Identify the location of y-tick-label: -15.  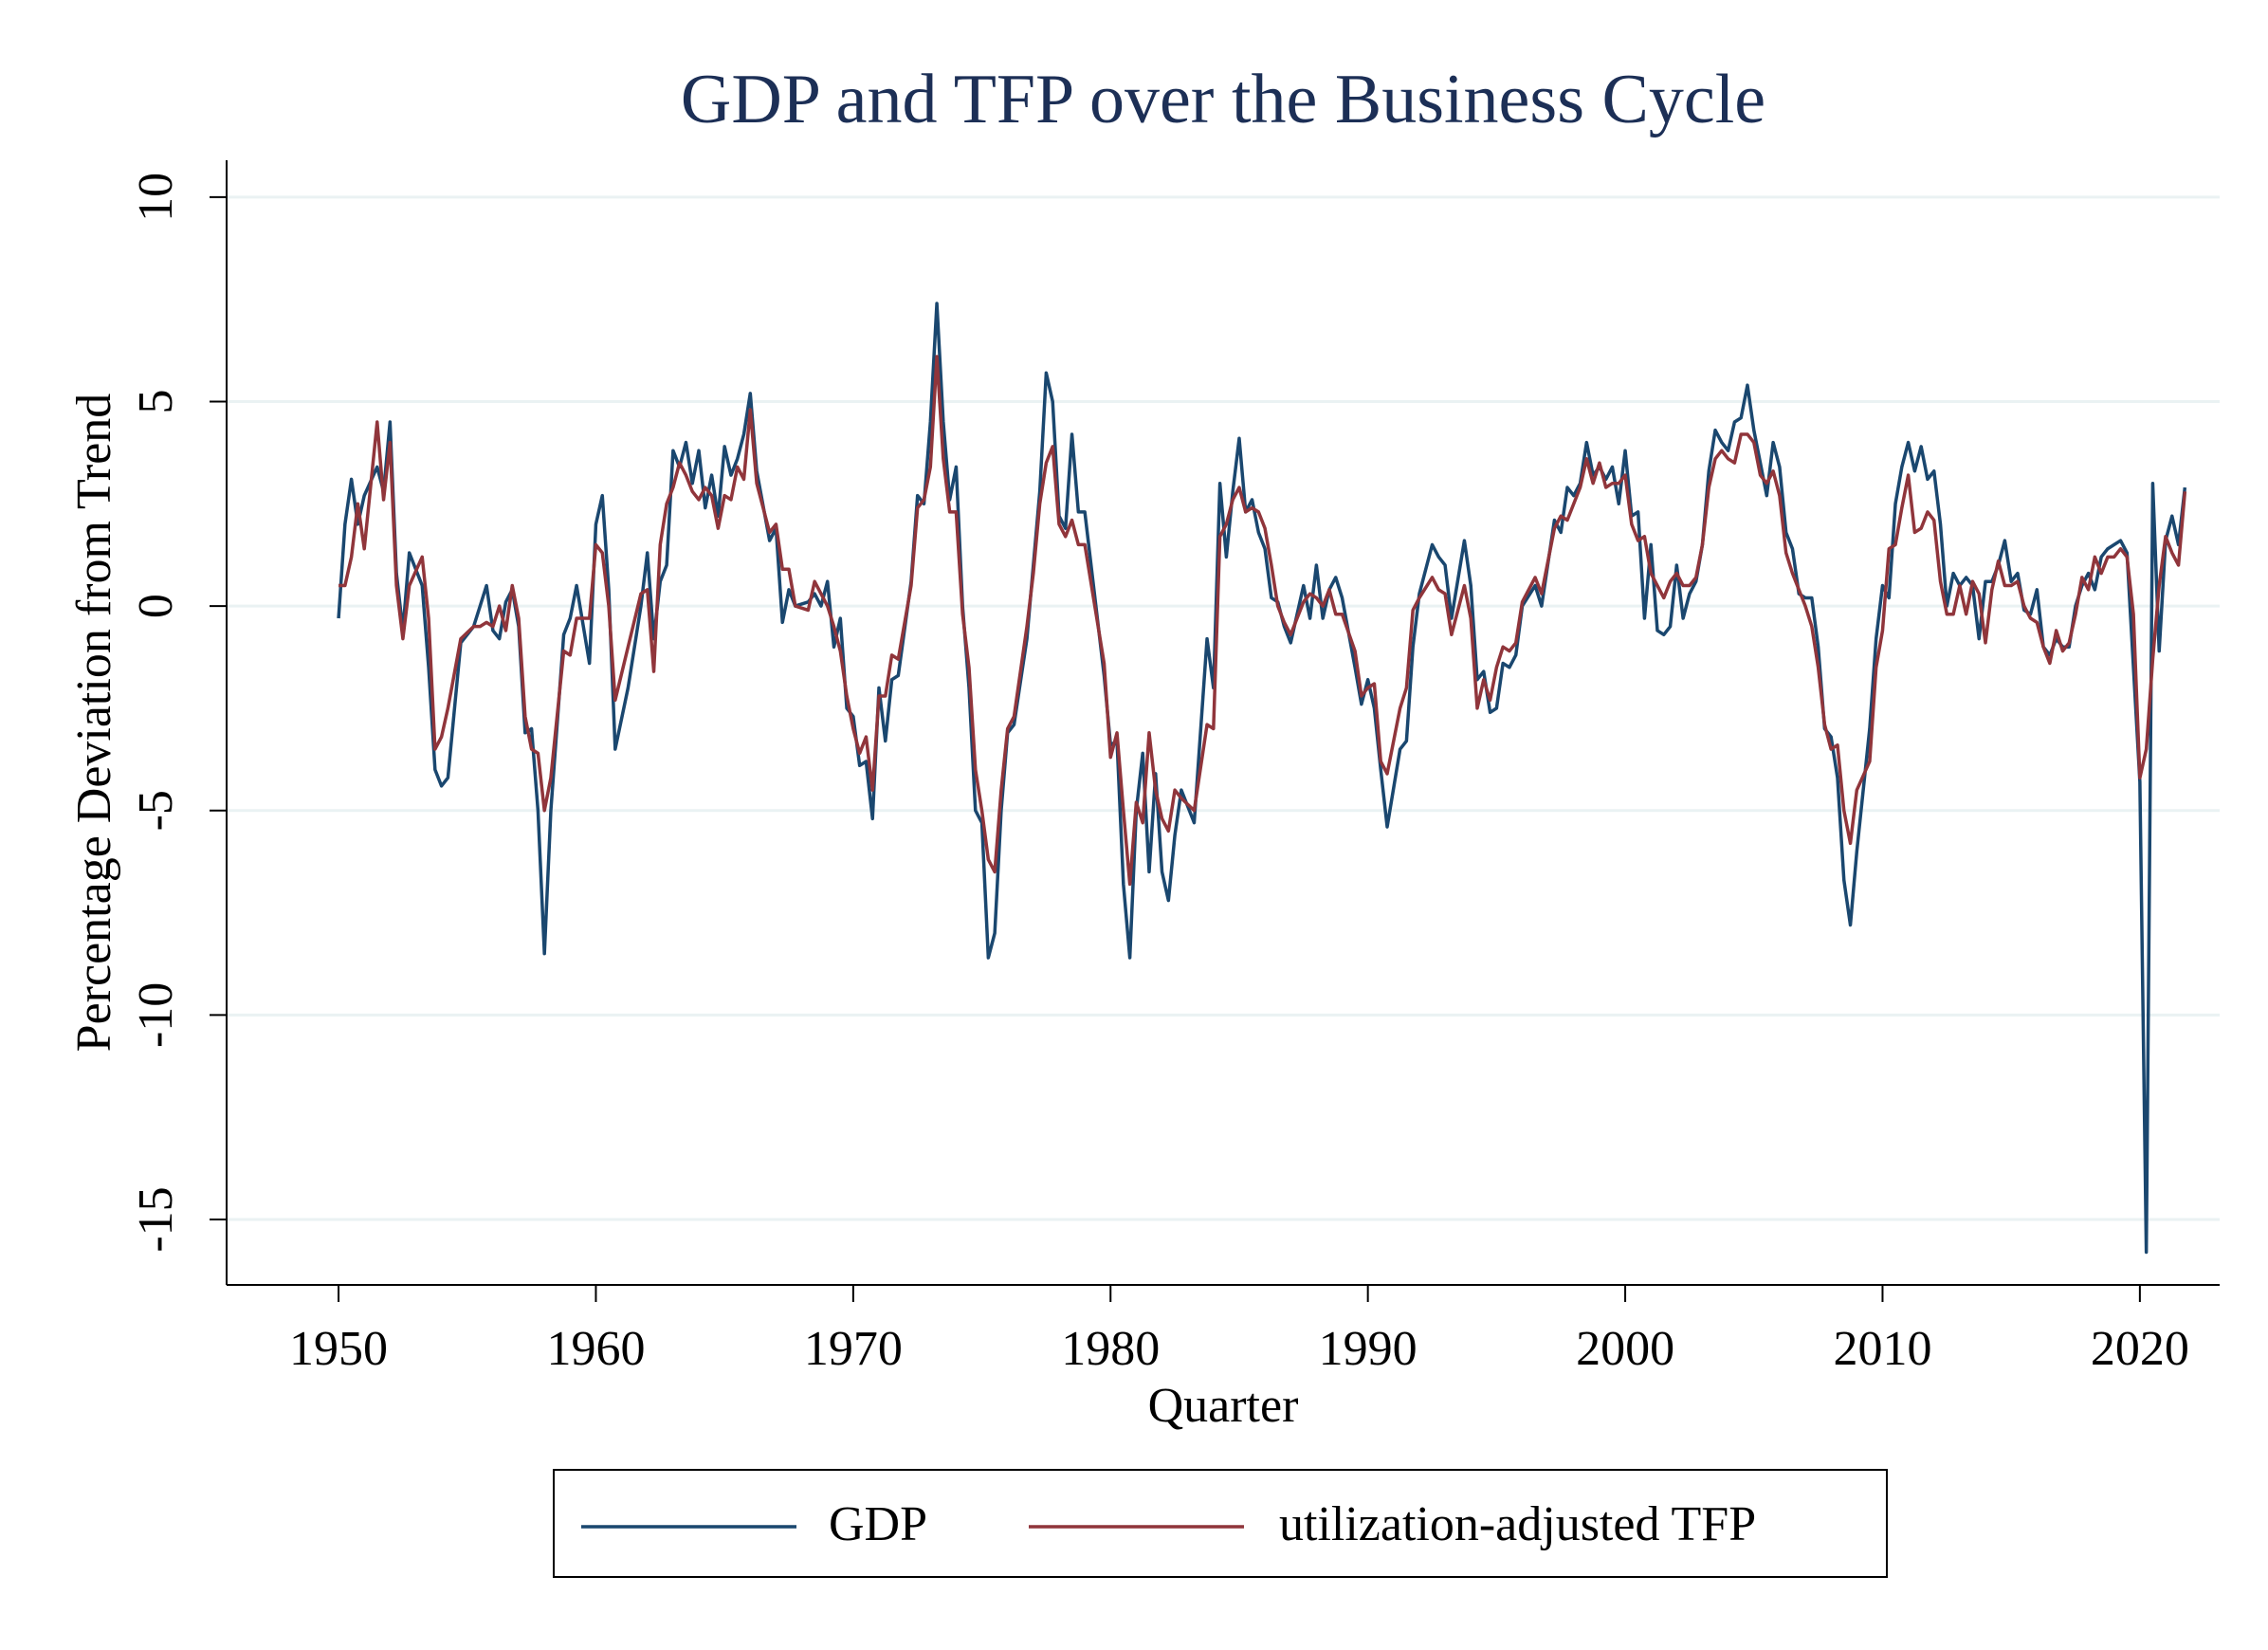
(156, 1219).